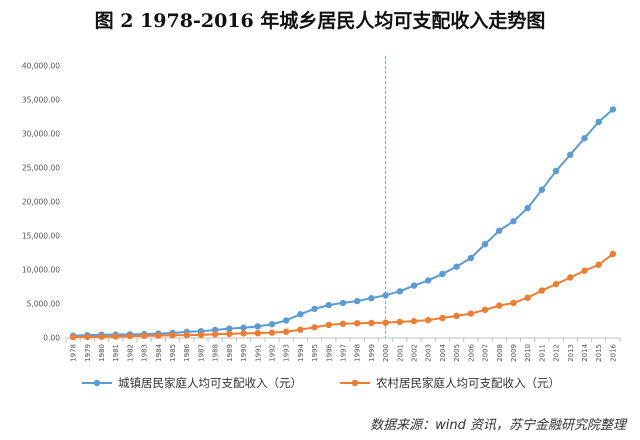 Image resolution: width=640 pixels, height=440 pixels. What do you see at coordinates (372, 353) in the screenshot?
I see `x-tick-label: 1999` at bounding box center [372, 353].